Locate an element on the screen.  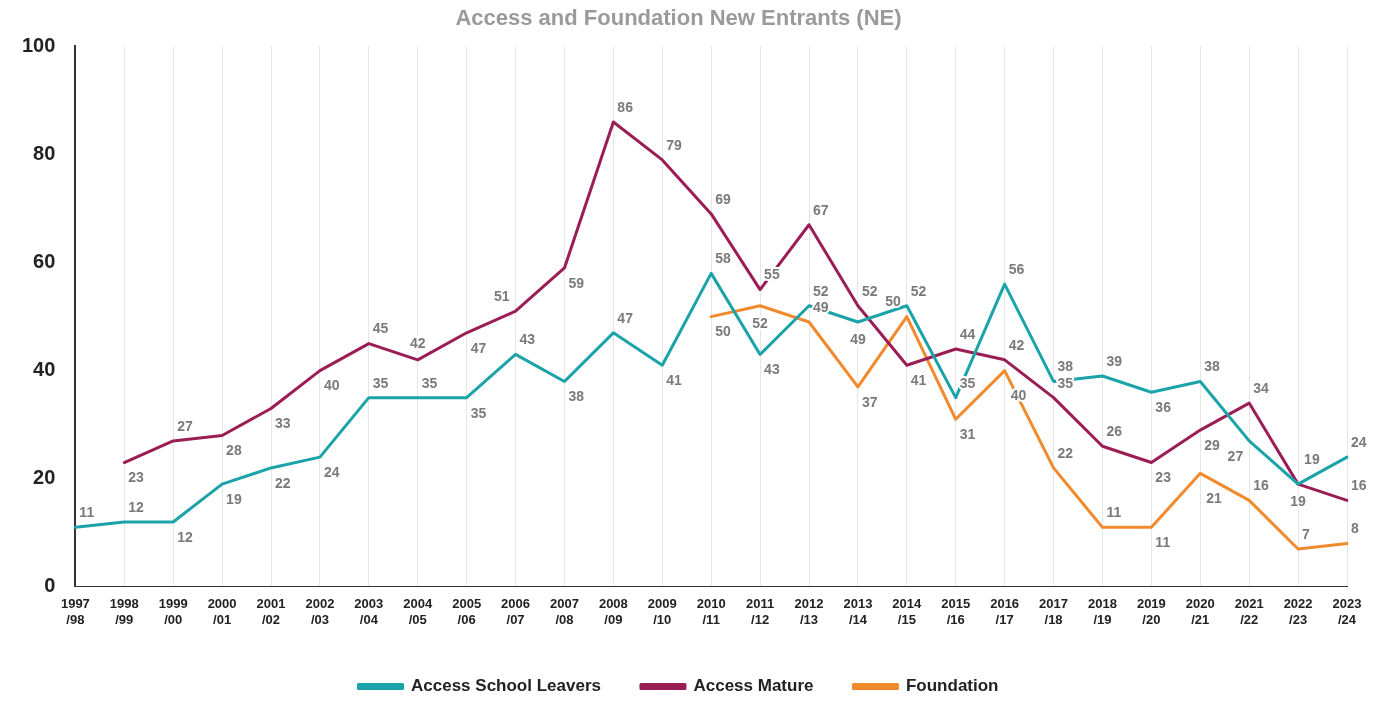
chart-title: Access and Foundation New Entrants (NE) is located at coordinates (678, 18).